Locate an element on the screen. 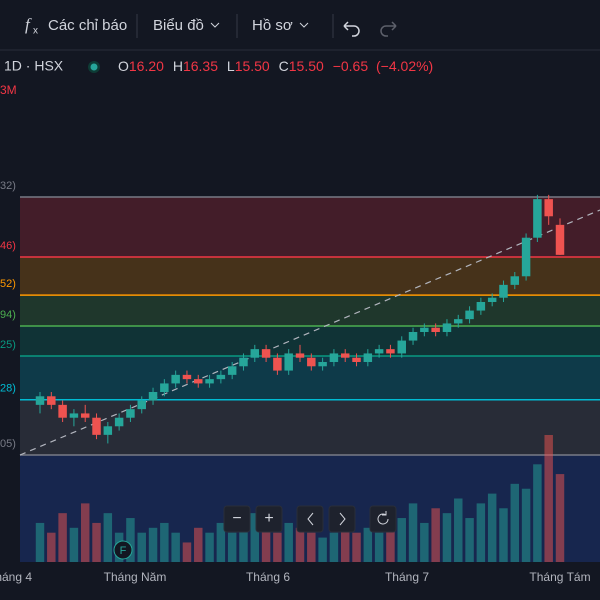 Image resolution: width=600 pixels, height=600 pixels. profile-menu: Hồ sơ is located at coordinates (272, 25).